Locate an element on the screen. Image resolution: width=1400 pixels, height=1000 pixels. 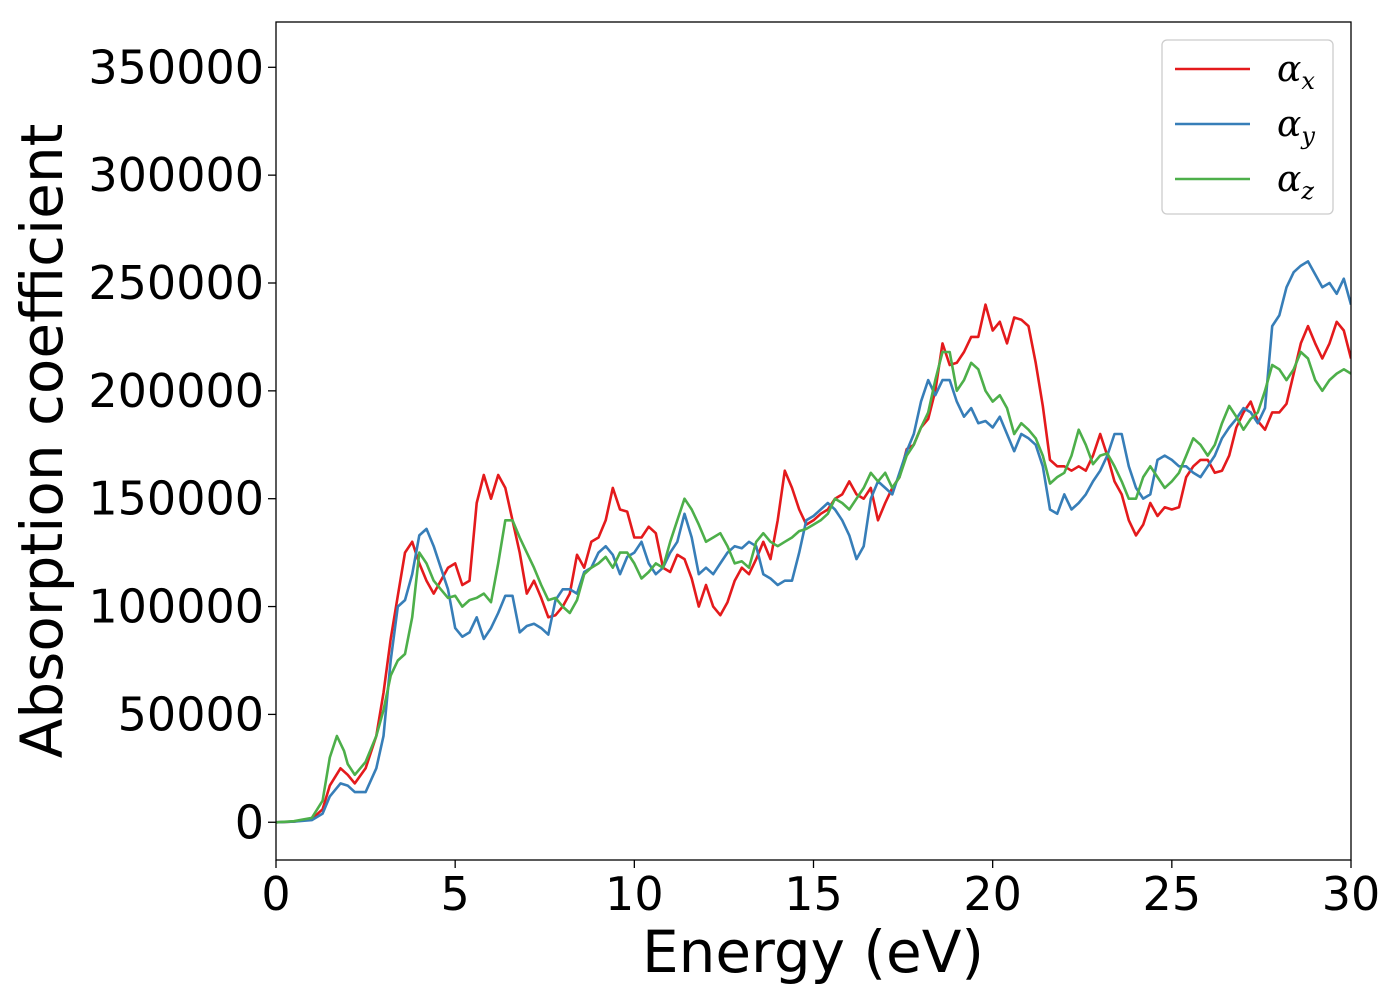
x-axis: 0 5 10 15 20 25 30 is located at coordinates (820, 890).